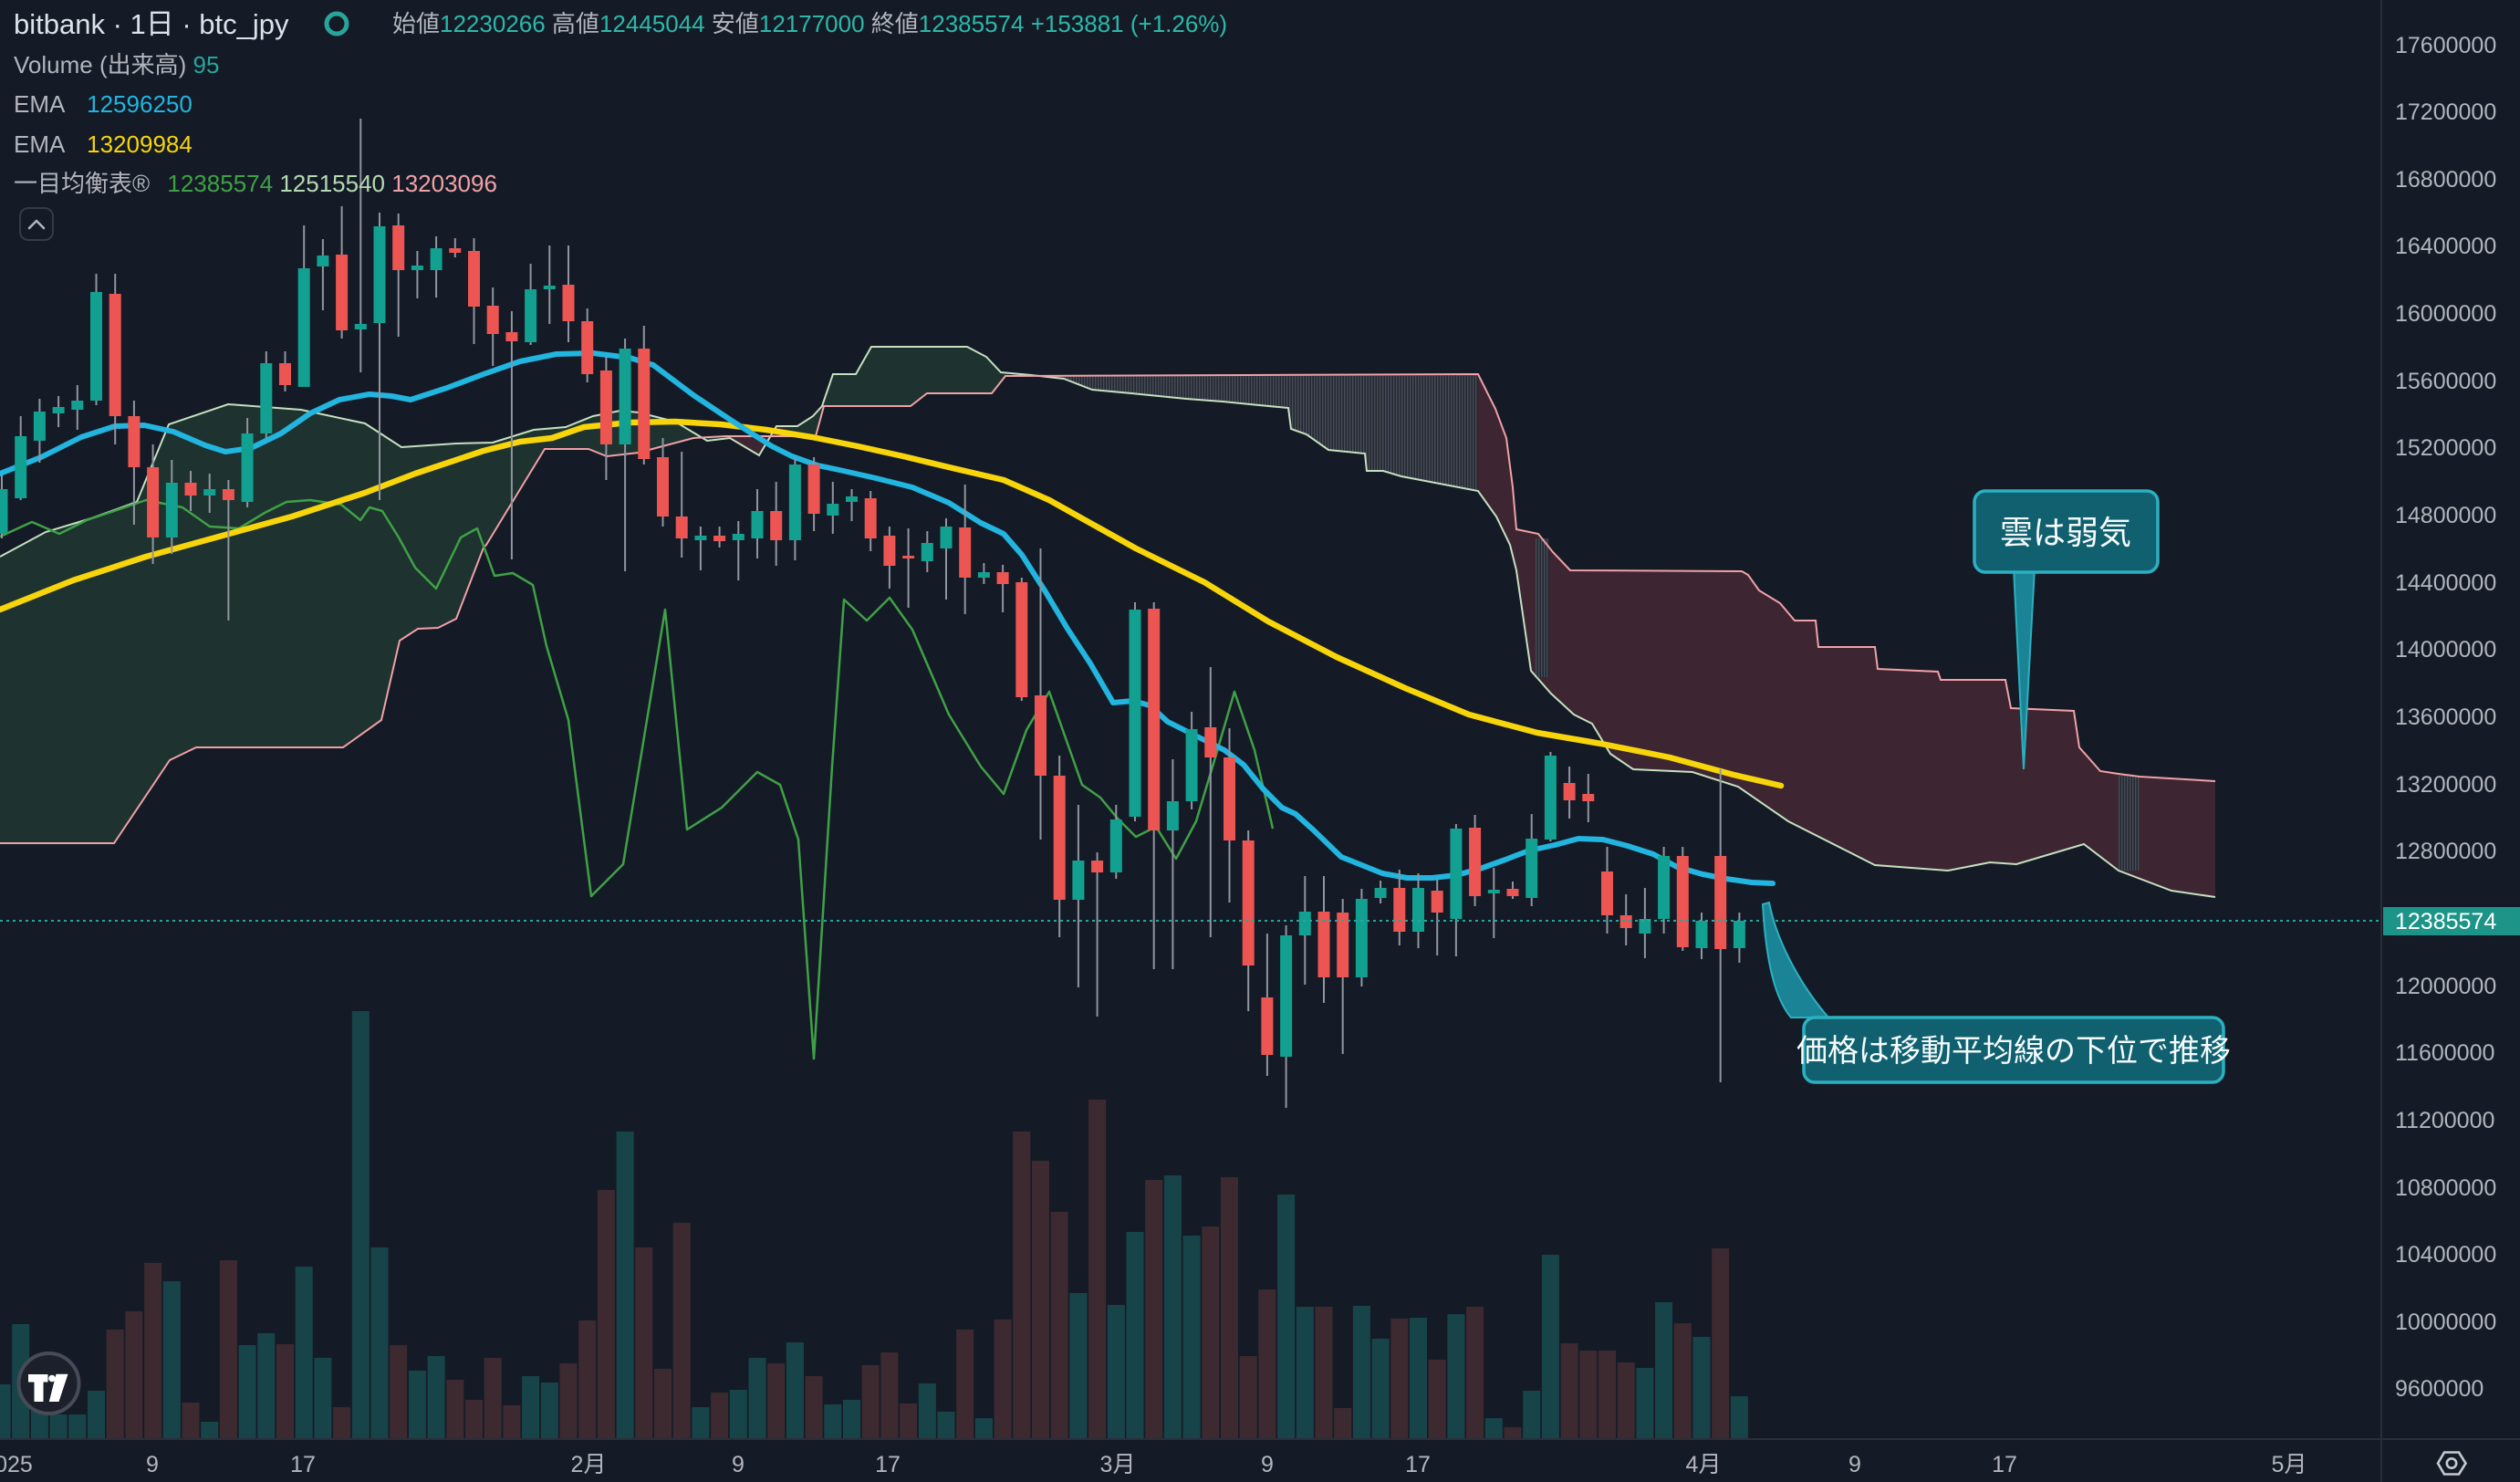 The width and height of the screenshot is (2520, 1482). What do you see at coordinates (589, 1464) in the screenshot?
I see `svg-text: 2月` at bounding box center [589, 1464].